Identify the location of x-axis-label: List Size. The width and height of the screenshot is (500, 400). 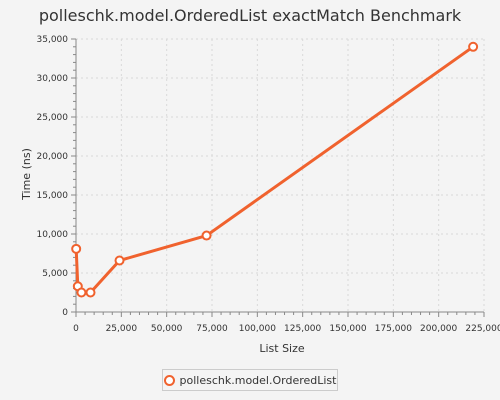
(282, 348).